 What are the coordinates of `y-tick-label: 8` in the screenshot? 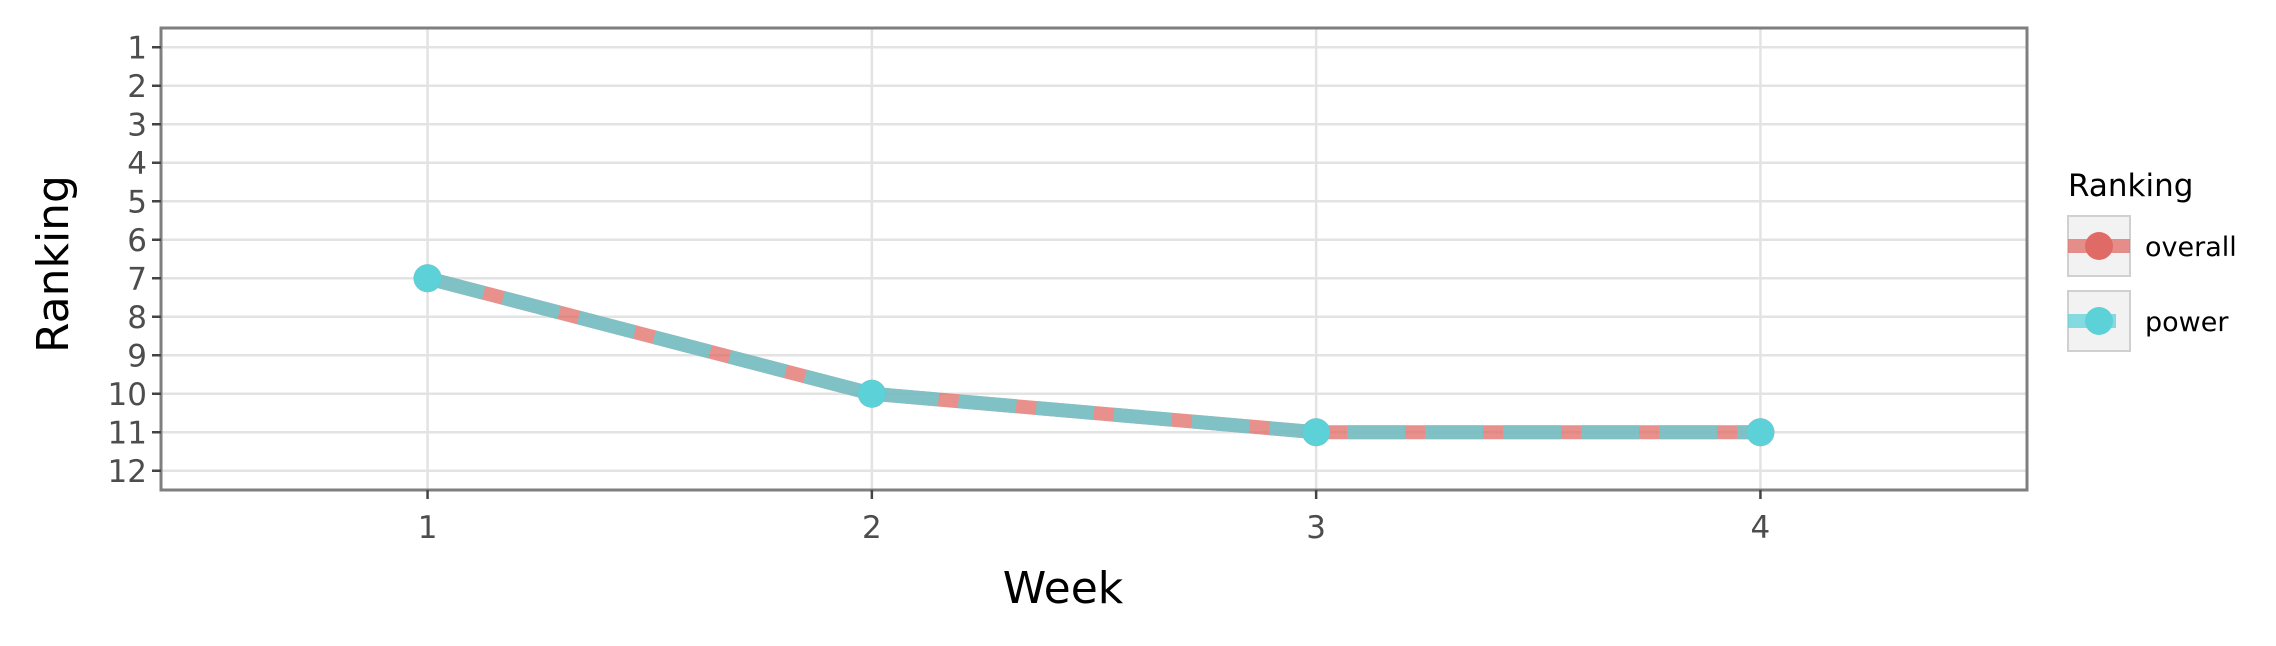 It's located at (137, 318).